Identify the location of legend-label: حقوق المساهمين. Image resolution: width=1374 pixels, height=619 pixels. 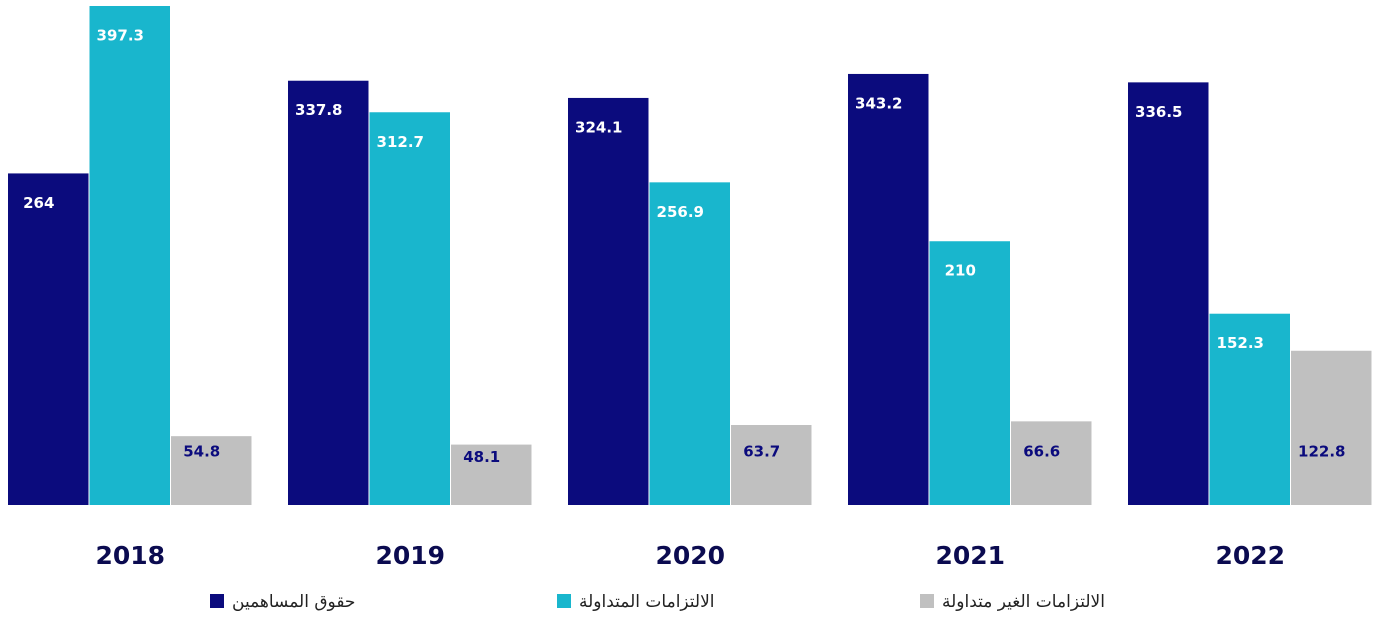
(293, 602).